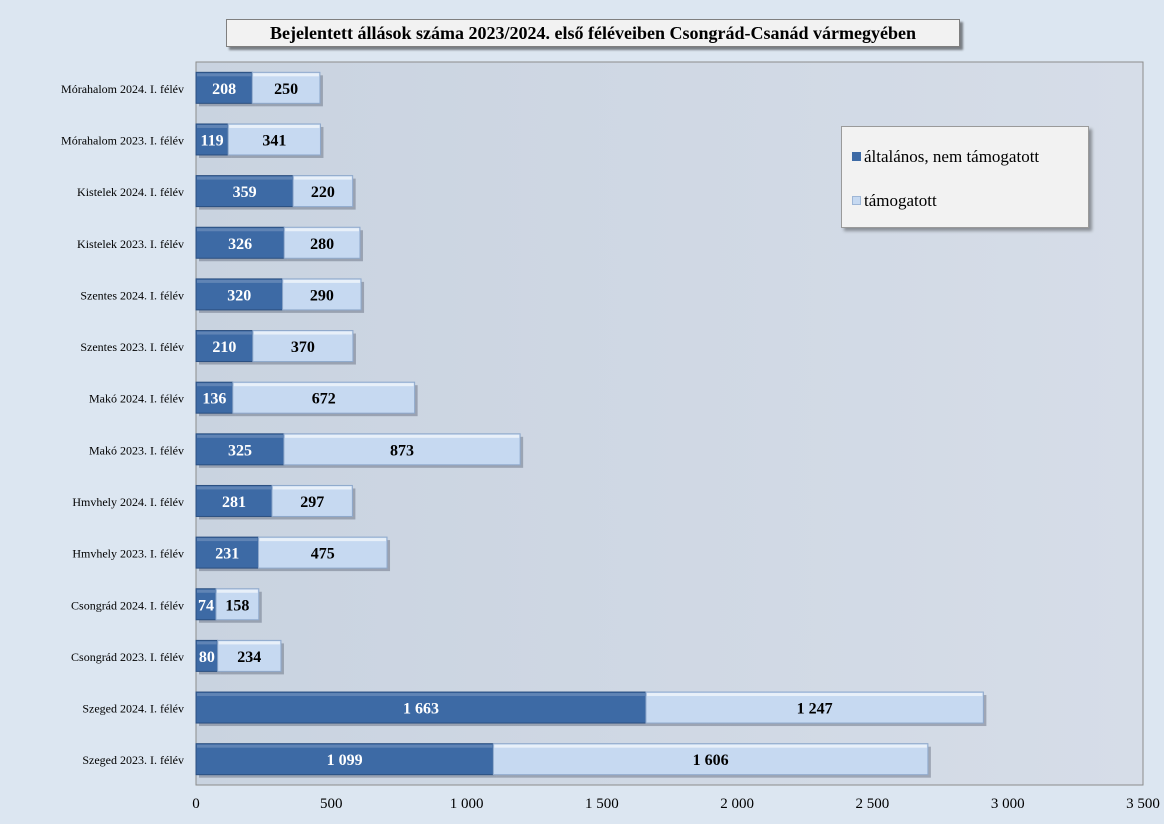 This screenshot has height=824, width=1164. What do you see at coordinates (127, 657) in the screenshot?
I see `y-category-label: Csongrád 2023. I. félév` at bounding box center [127, 657].